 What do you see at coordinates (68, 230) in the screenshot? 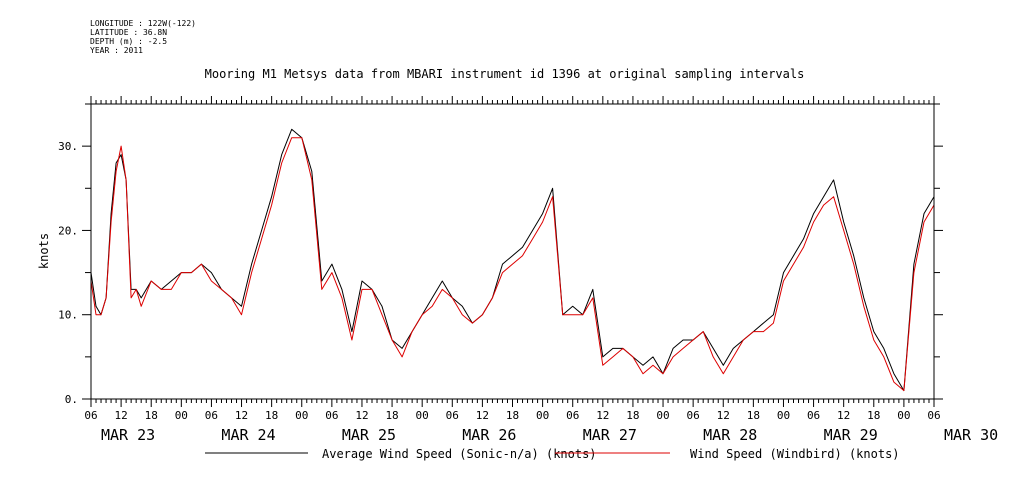
I see `y-tick-label: 20.` at bounding box center [68, 230].